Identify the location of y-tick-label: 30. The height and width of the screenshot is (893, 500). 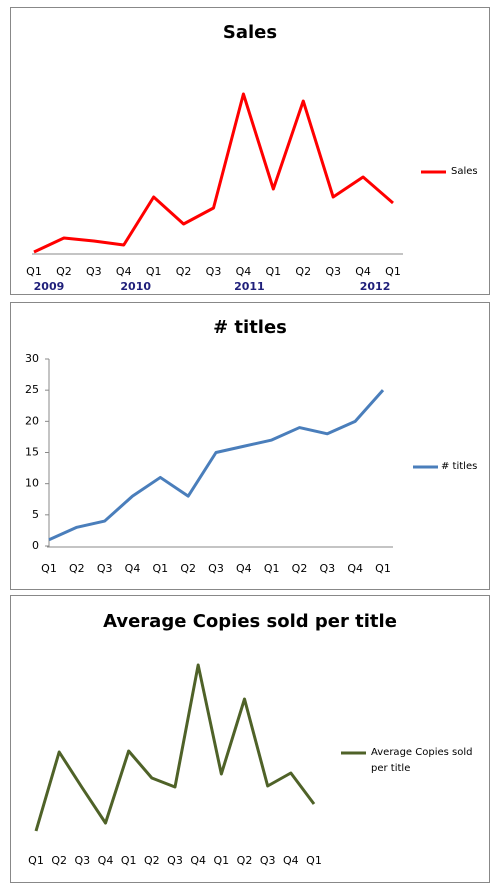
(32, 358).